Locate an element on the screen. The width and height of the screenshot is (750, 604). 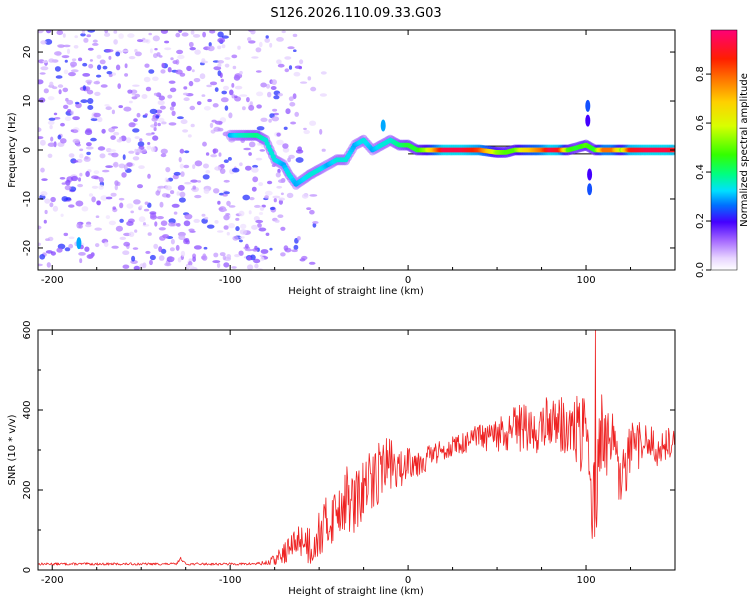
spectrogram-feature is located at coordinates (590, 189).